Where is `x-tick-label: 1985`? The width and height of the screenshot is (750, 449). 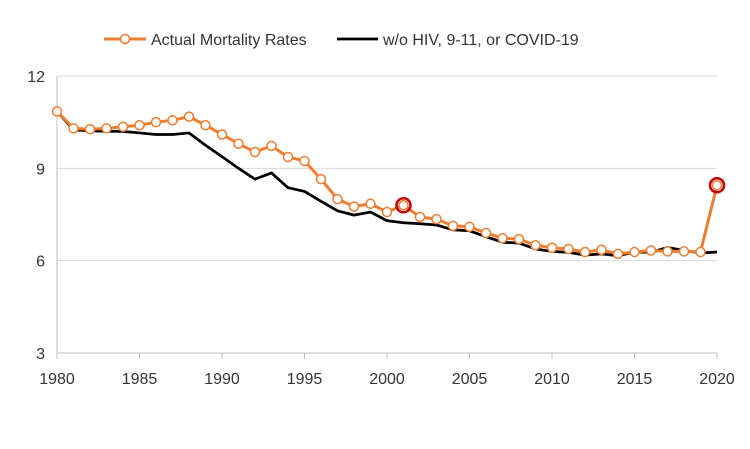
x-tick-label: 1985 is located at coordinates (140, 379).